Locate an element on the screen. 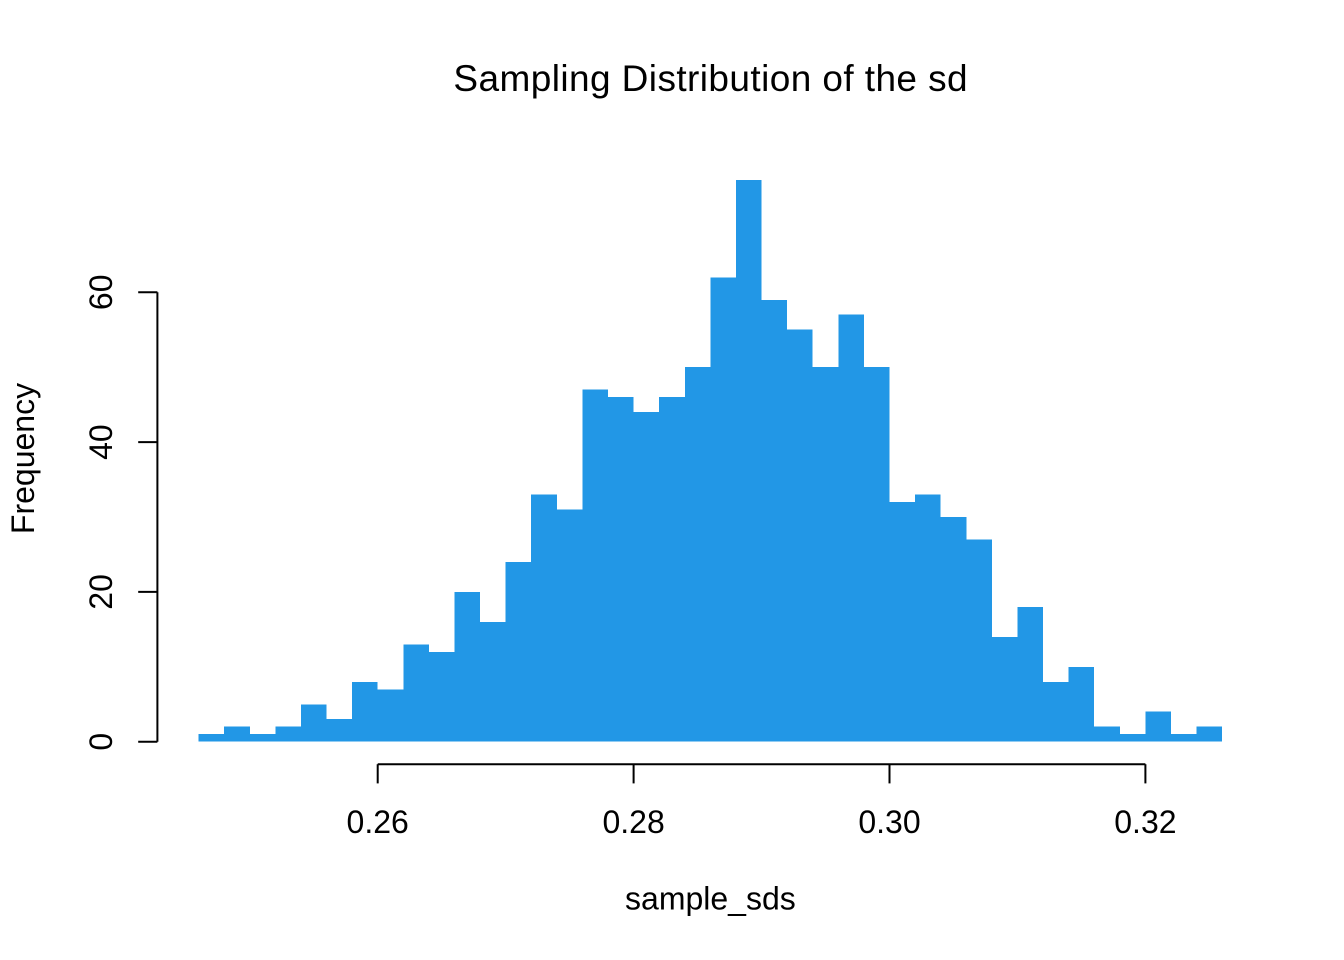 This screenshot has height=960, width=1344. svg-text: 20 is located at coordinates (101, 592).